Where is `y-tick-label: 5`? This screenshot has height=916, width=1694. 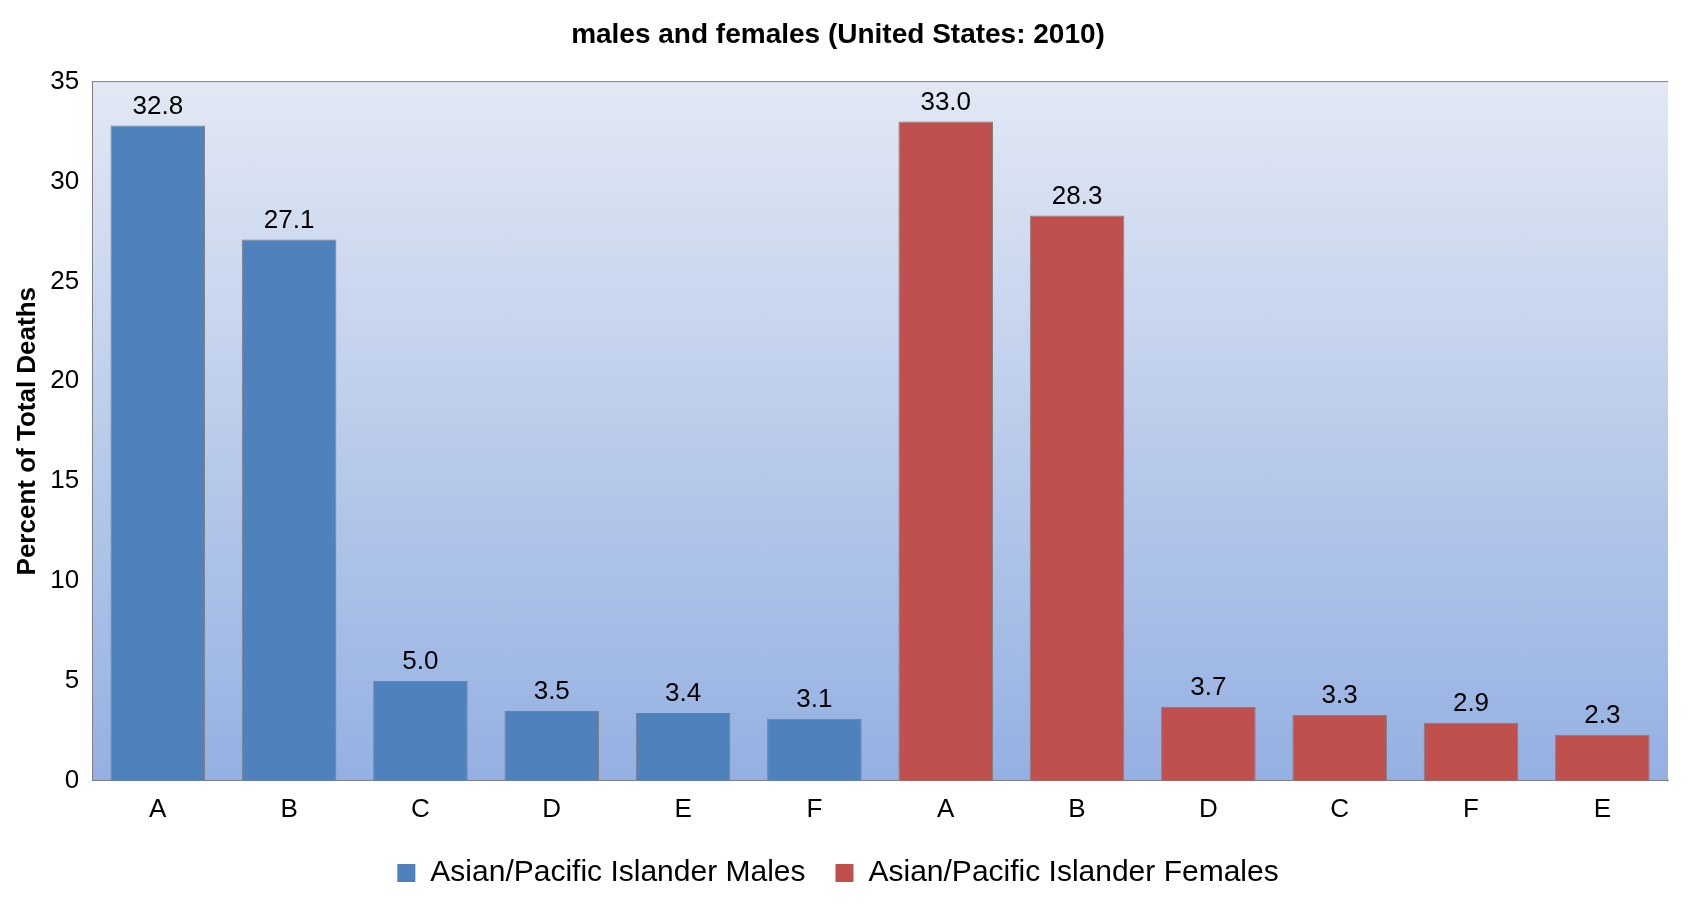
y-tick-label: 5 is located at coordinates (72, 679).